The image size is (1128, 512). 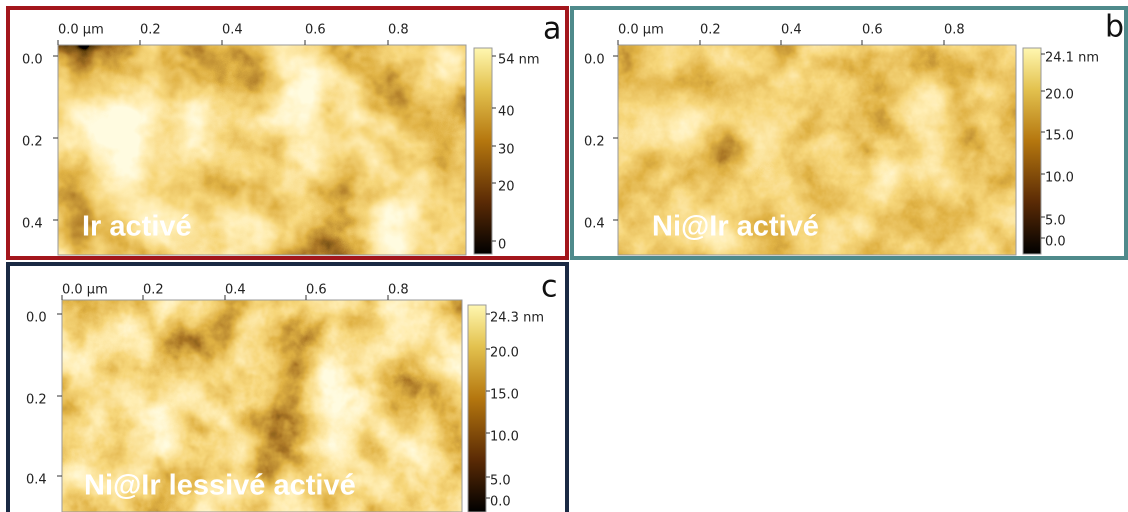 What do you see at coordinates (735, 227) in the screenshot?
I see `panel-caption: Ni@Ir activé` at bounding box center [735, 227].